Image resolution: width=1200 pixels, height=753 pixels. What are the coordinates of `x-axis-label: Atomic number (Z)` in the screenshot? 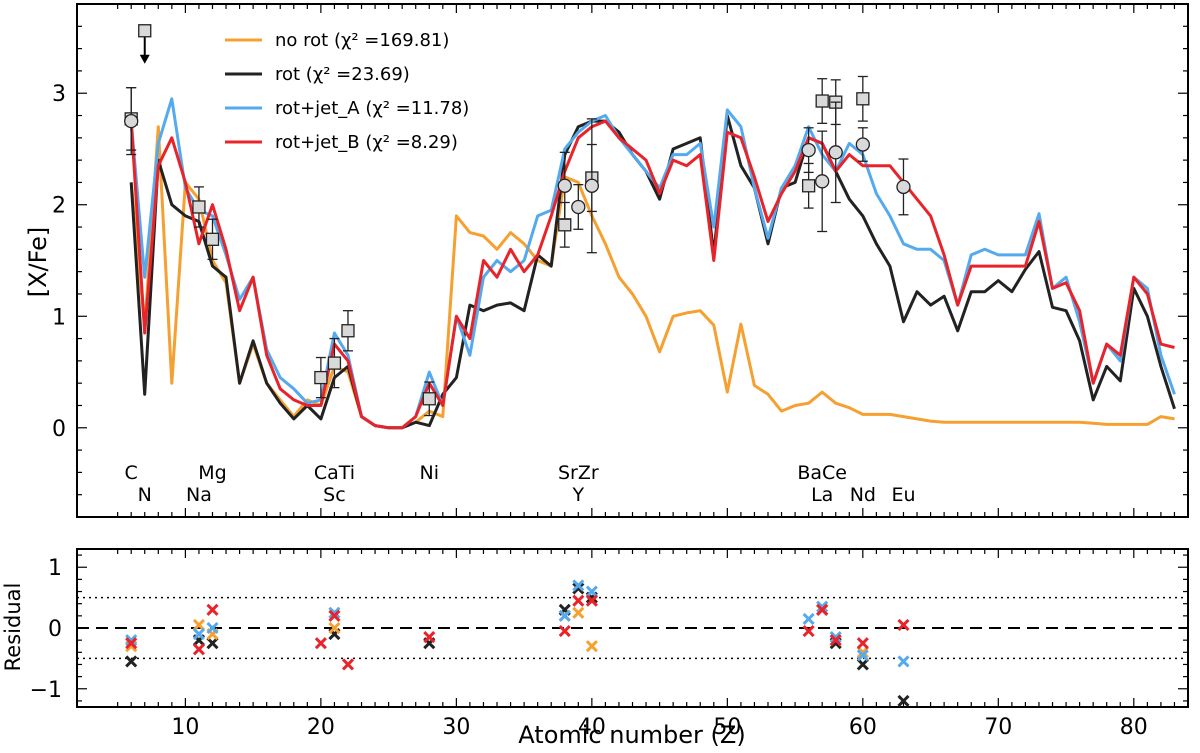 It's located at (631, 735).